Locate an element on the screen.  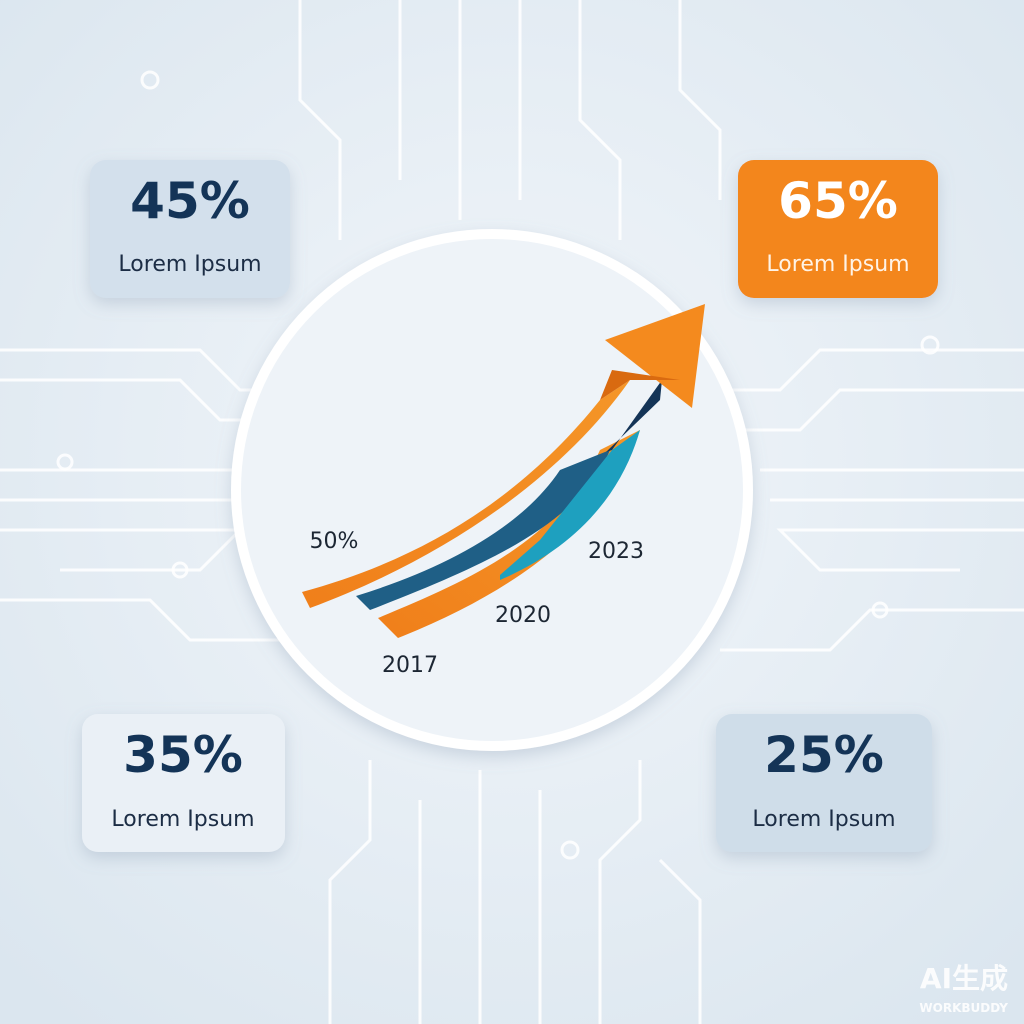
card-value: 45% is located at coordinates (190, 201).